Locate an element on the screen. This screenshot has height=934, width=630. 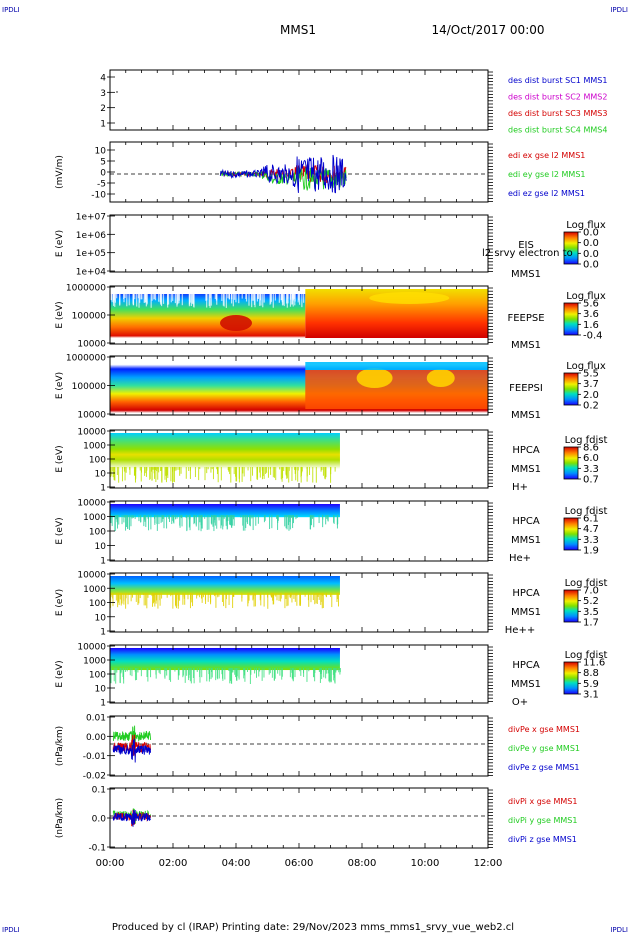
colorbar-tick-label: 11.6 is located at coordinates (594, 663).